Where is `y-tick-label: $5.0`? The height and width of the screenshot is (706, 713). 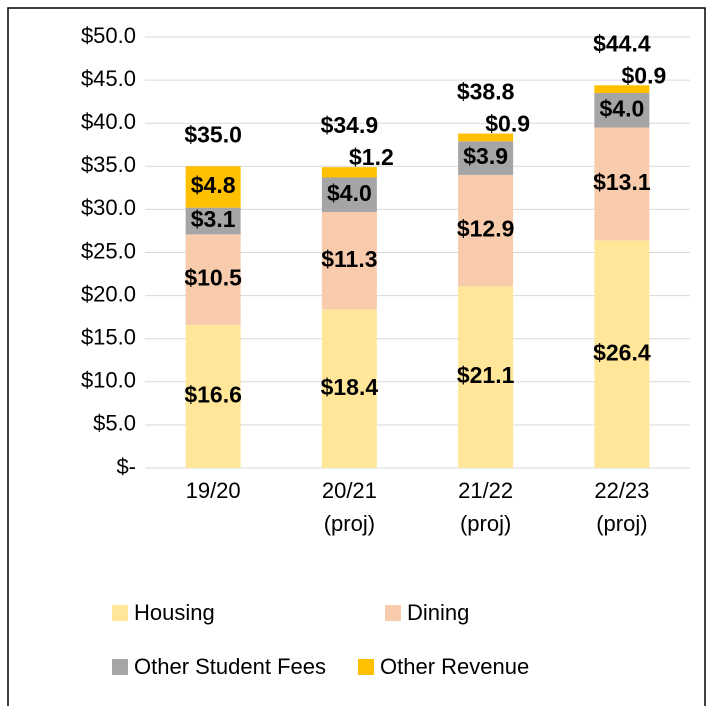 y-tick-label: $5.0 is located at coordinates (114, 423).